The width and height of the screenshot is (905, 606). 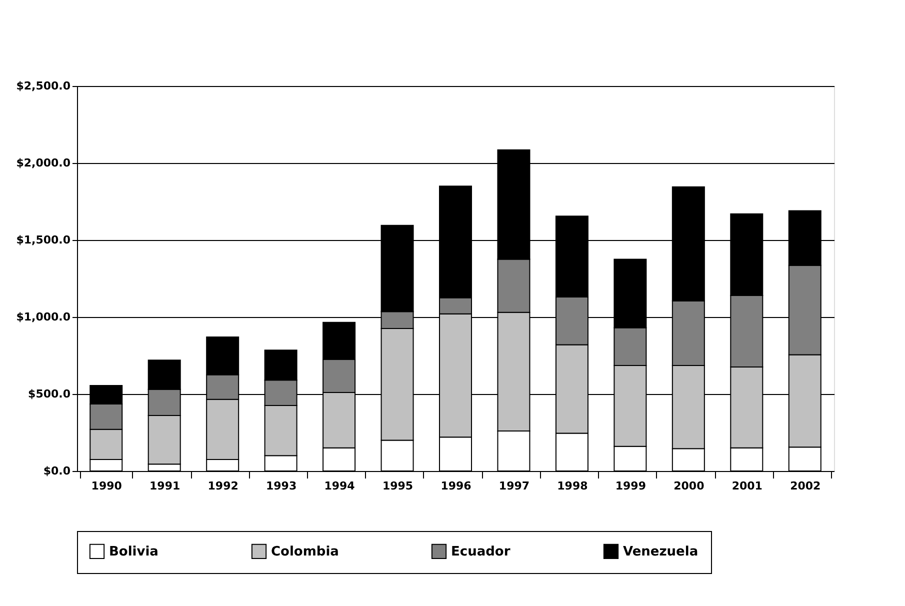 I want to click on y-tick-label: $0.0, so click(x=57, y=471).